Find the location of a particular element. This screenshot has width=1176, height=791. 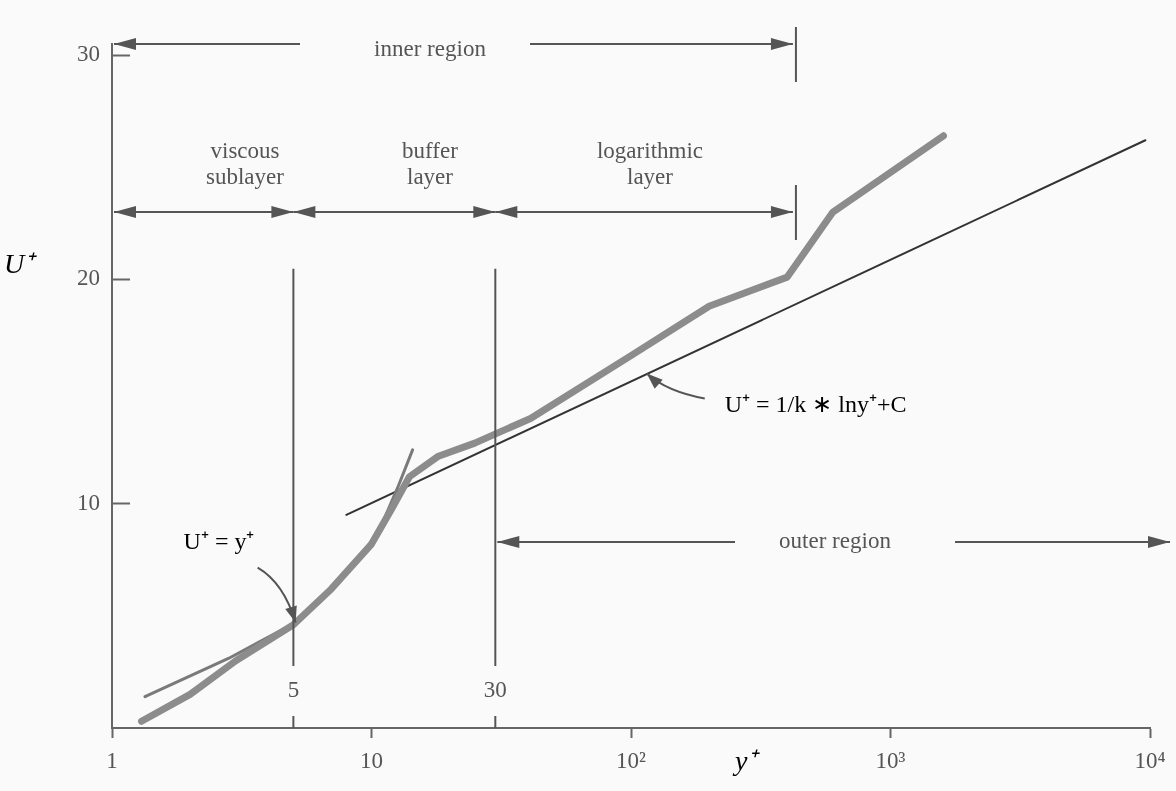

annotation: U⁺ = y⁺ is located at coordinates (219, 541).